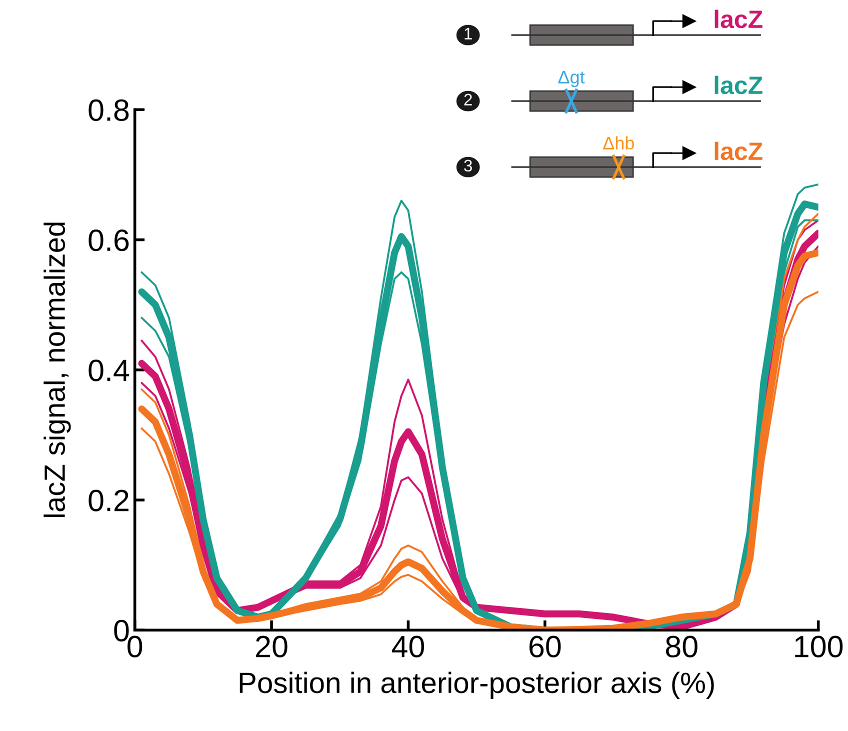 This screenshot has height=731, width=848. What do you see at coordinates (819, 647) in the screenshot?
I see `x-tick-label: 100` at bounding box center [819, 647].